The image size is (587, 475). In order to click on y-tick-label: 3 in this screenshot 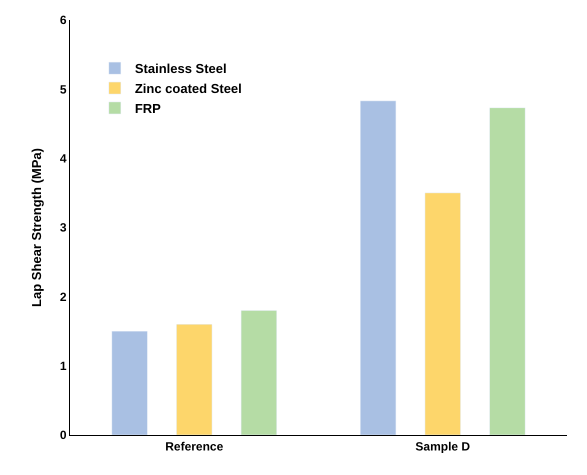, I will do `click(63, 227)`.